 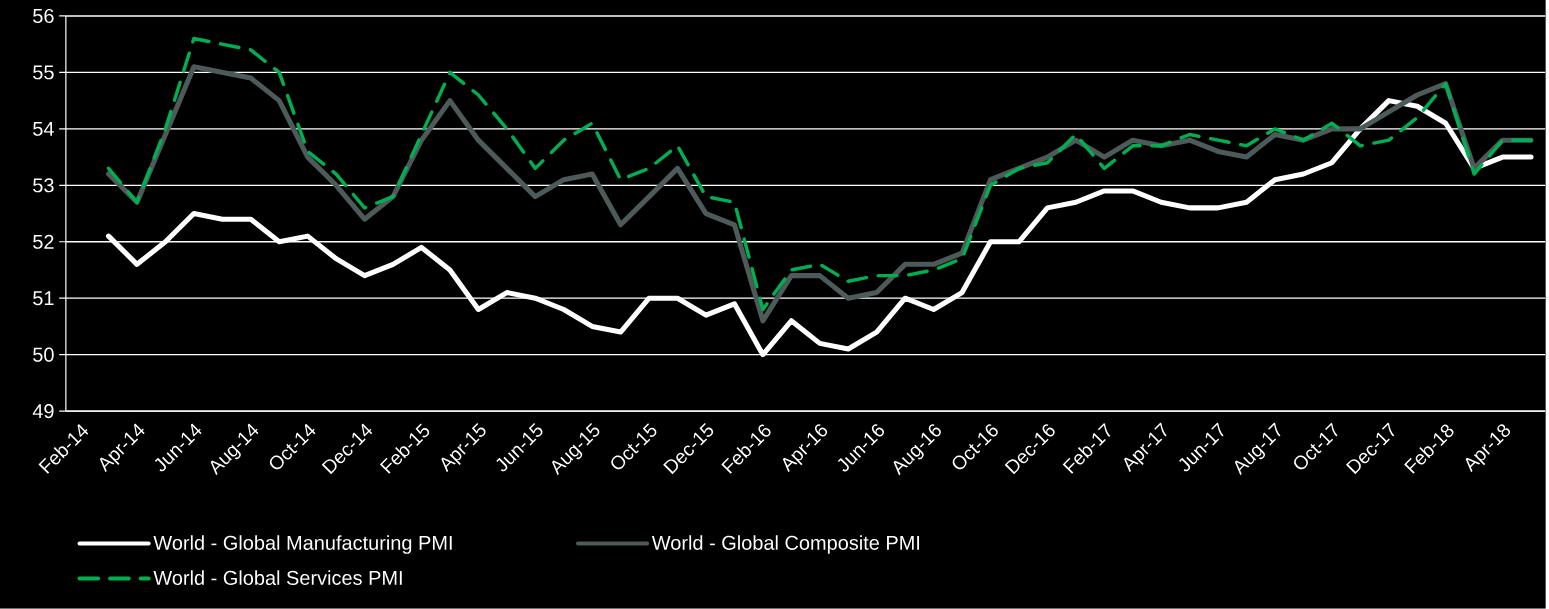 I want to click on y-tick-label: 49, so click(x=43, y=411).